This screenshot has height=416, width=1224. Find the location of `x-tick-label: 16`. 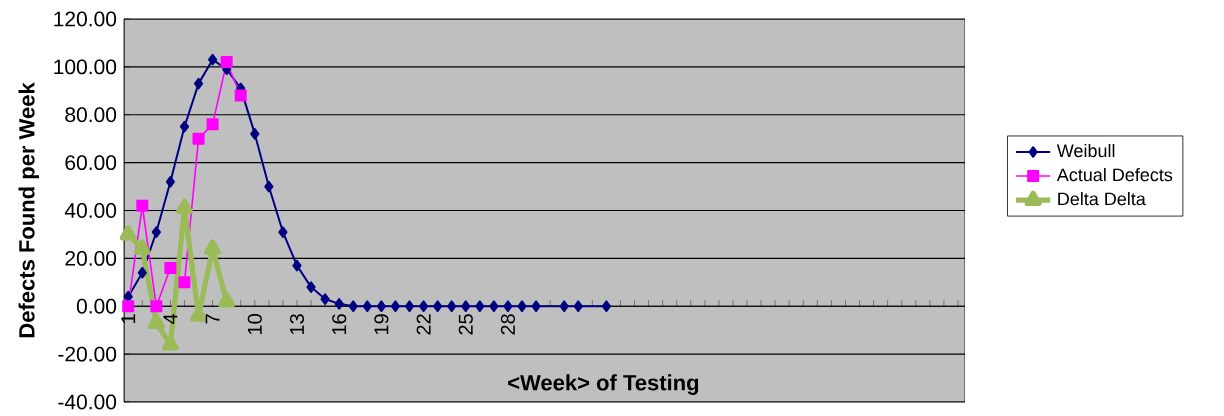

x-tick-label: 16 is located at coordinates (339, 324).